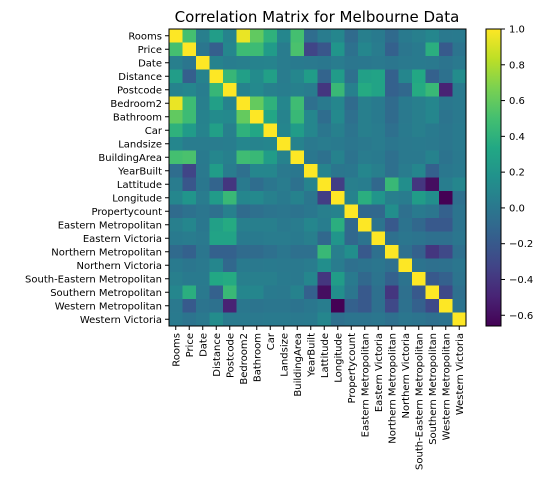 This screenshot has height=494, width=543. Describe the element at coordinates (230, 355) in the screenshot. I see `x-tick-label: Postcode` at that location.